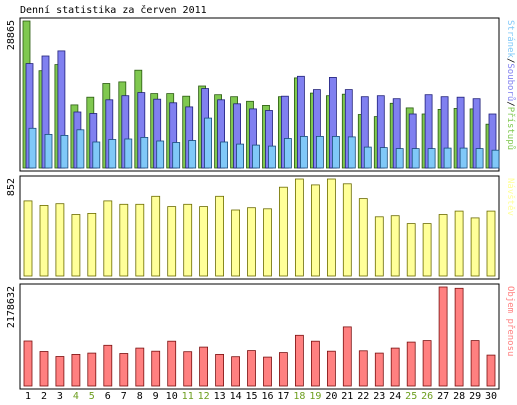 The image size is (517, 405). Describe the element at coordinates (315, 396) in the screenshot. I see `x-tick-label: 19` at that location.